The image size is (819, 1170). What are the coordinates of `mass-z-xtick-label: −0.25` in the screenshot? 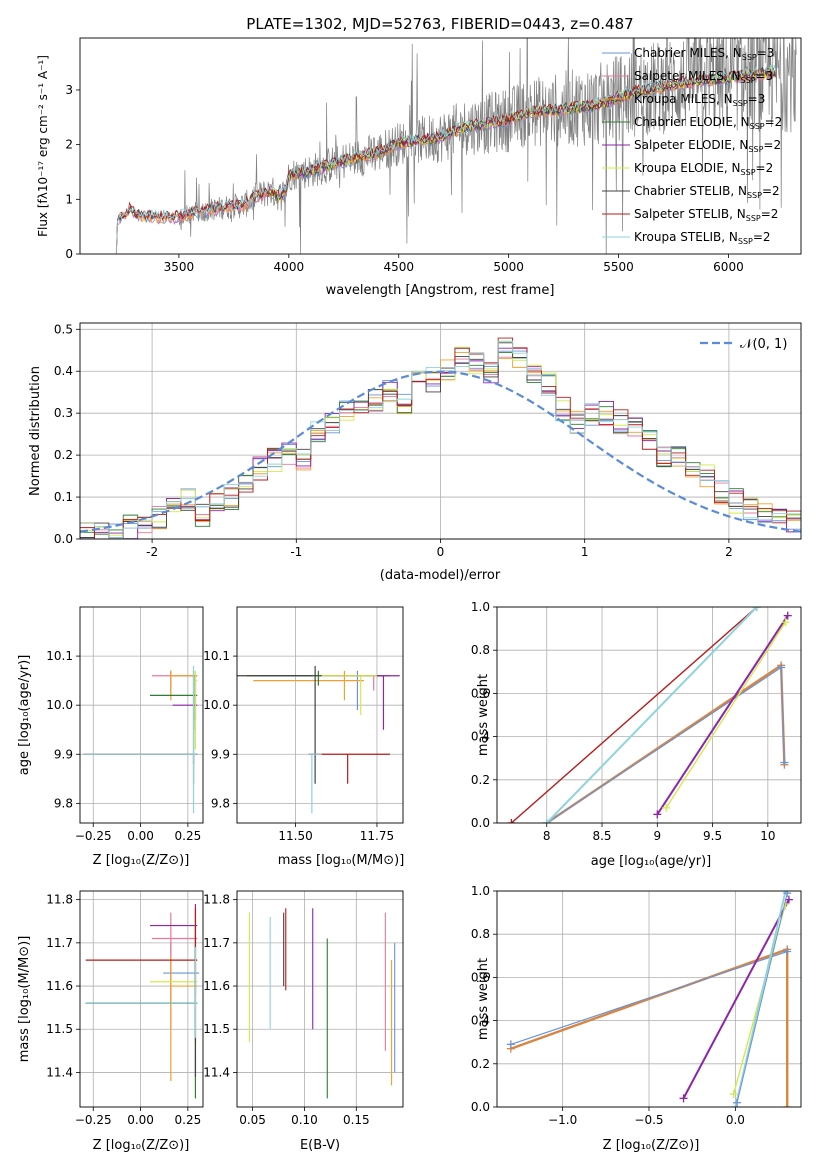 It's located at (93, 1120).